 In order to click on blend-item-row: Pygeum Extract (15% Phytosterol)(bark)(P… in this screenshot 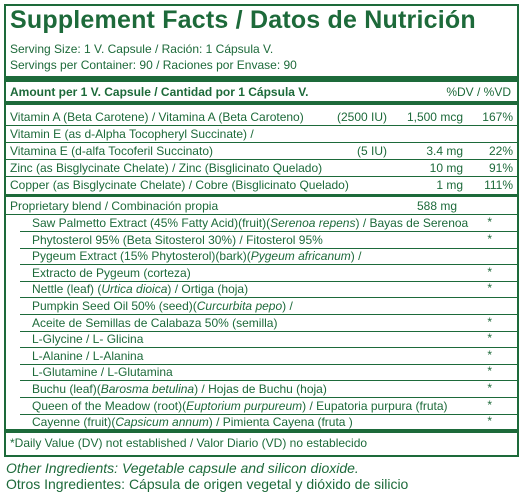, I will do `click(268, 257)`.